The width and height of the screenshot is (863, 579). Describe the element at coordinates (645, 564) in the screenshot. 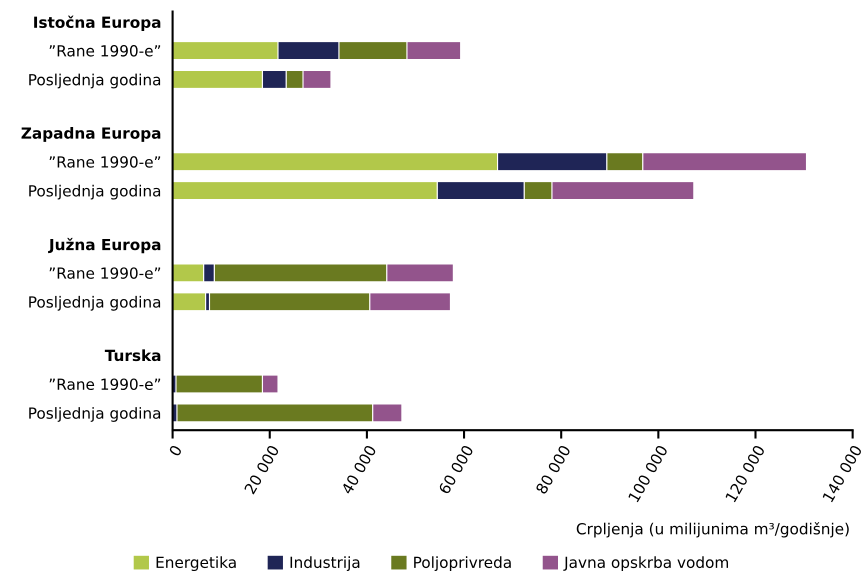

I see `legend-label: Javna opskrba vodom` at that location.